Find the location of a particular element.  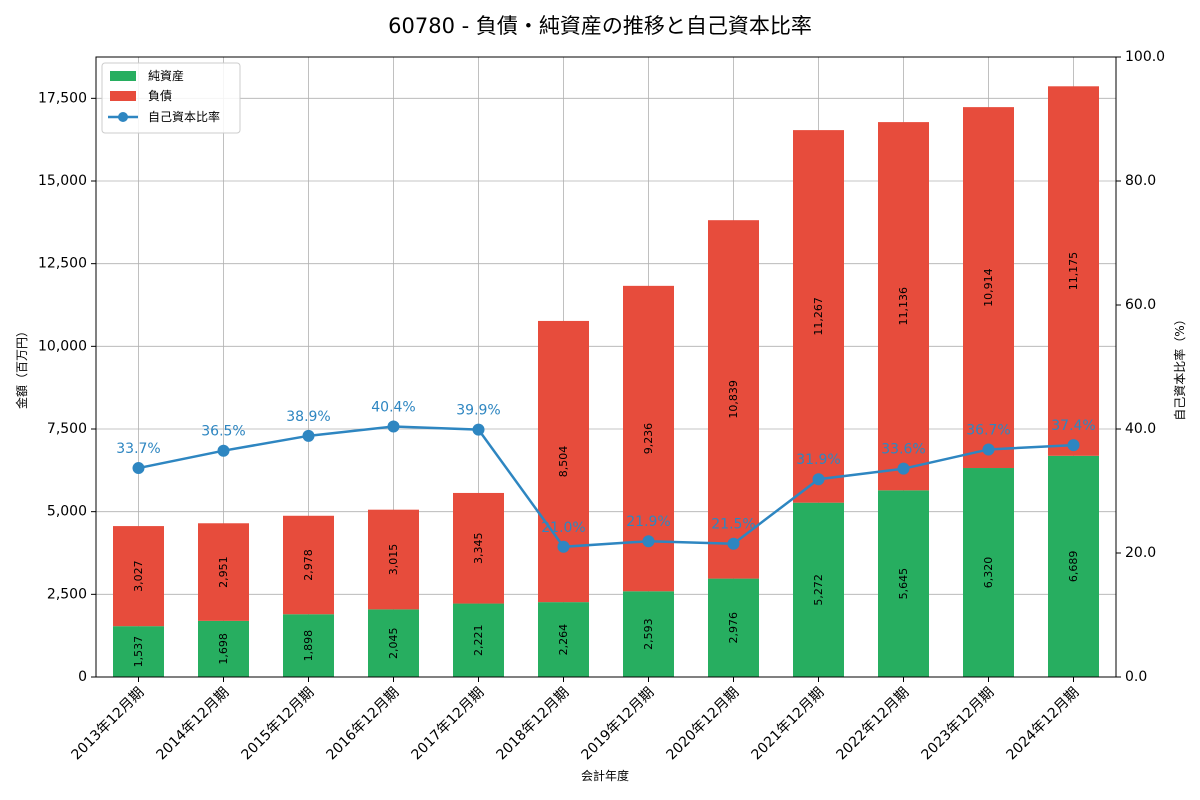

y-axis-label-right: 自己資本比率（%） is located at coordinates (1179, 366).